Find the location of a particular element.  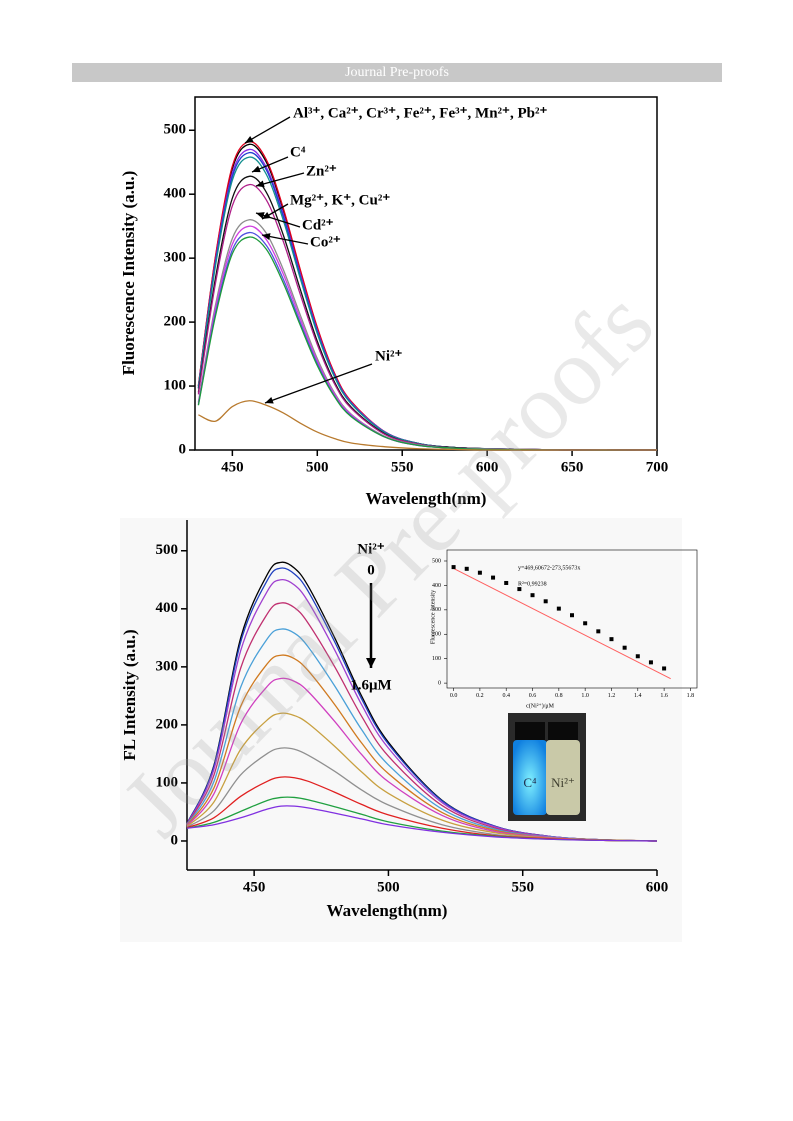

plot-frame is located at coordinates (572, 619).